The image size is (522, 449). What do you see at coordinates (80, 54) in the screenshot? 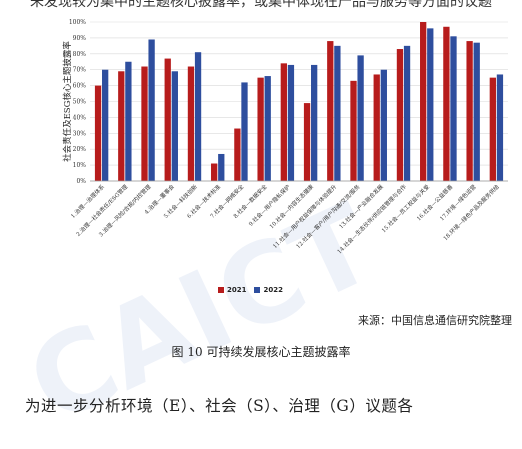
I see `y-tick-label: 80%` at bounding box center [80, 54].